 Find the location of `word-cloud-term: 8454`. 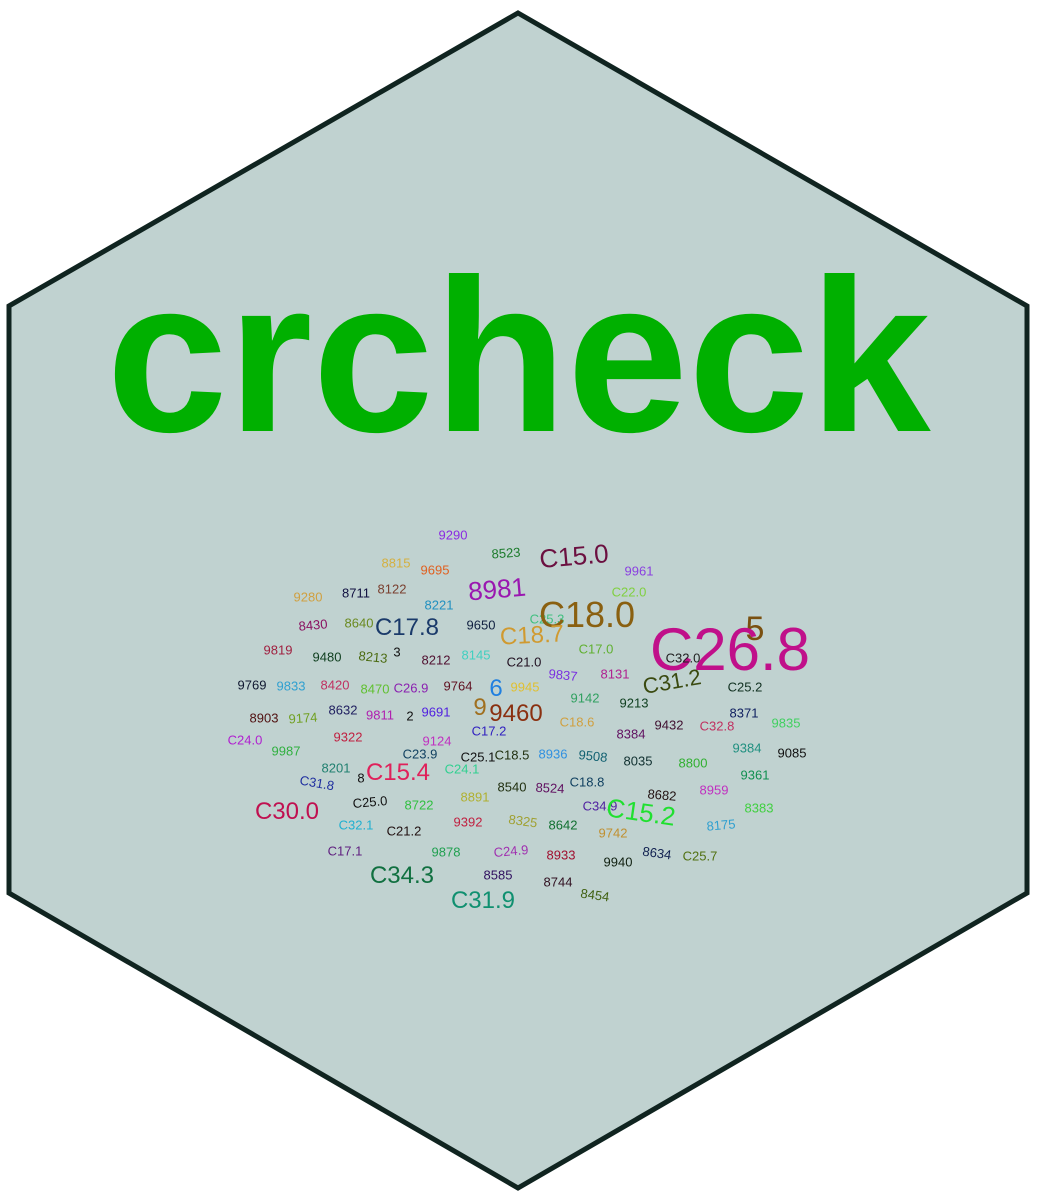

word-cloud-term: 8454 is located at coordinates (595, 895).